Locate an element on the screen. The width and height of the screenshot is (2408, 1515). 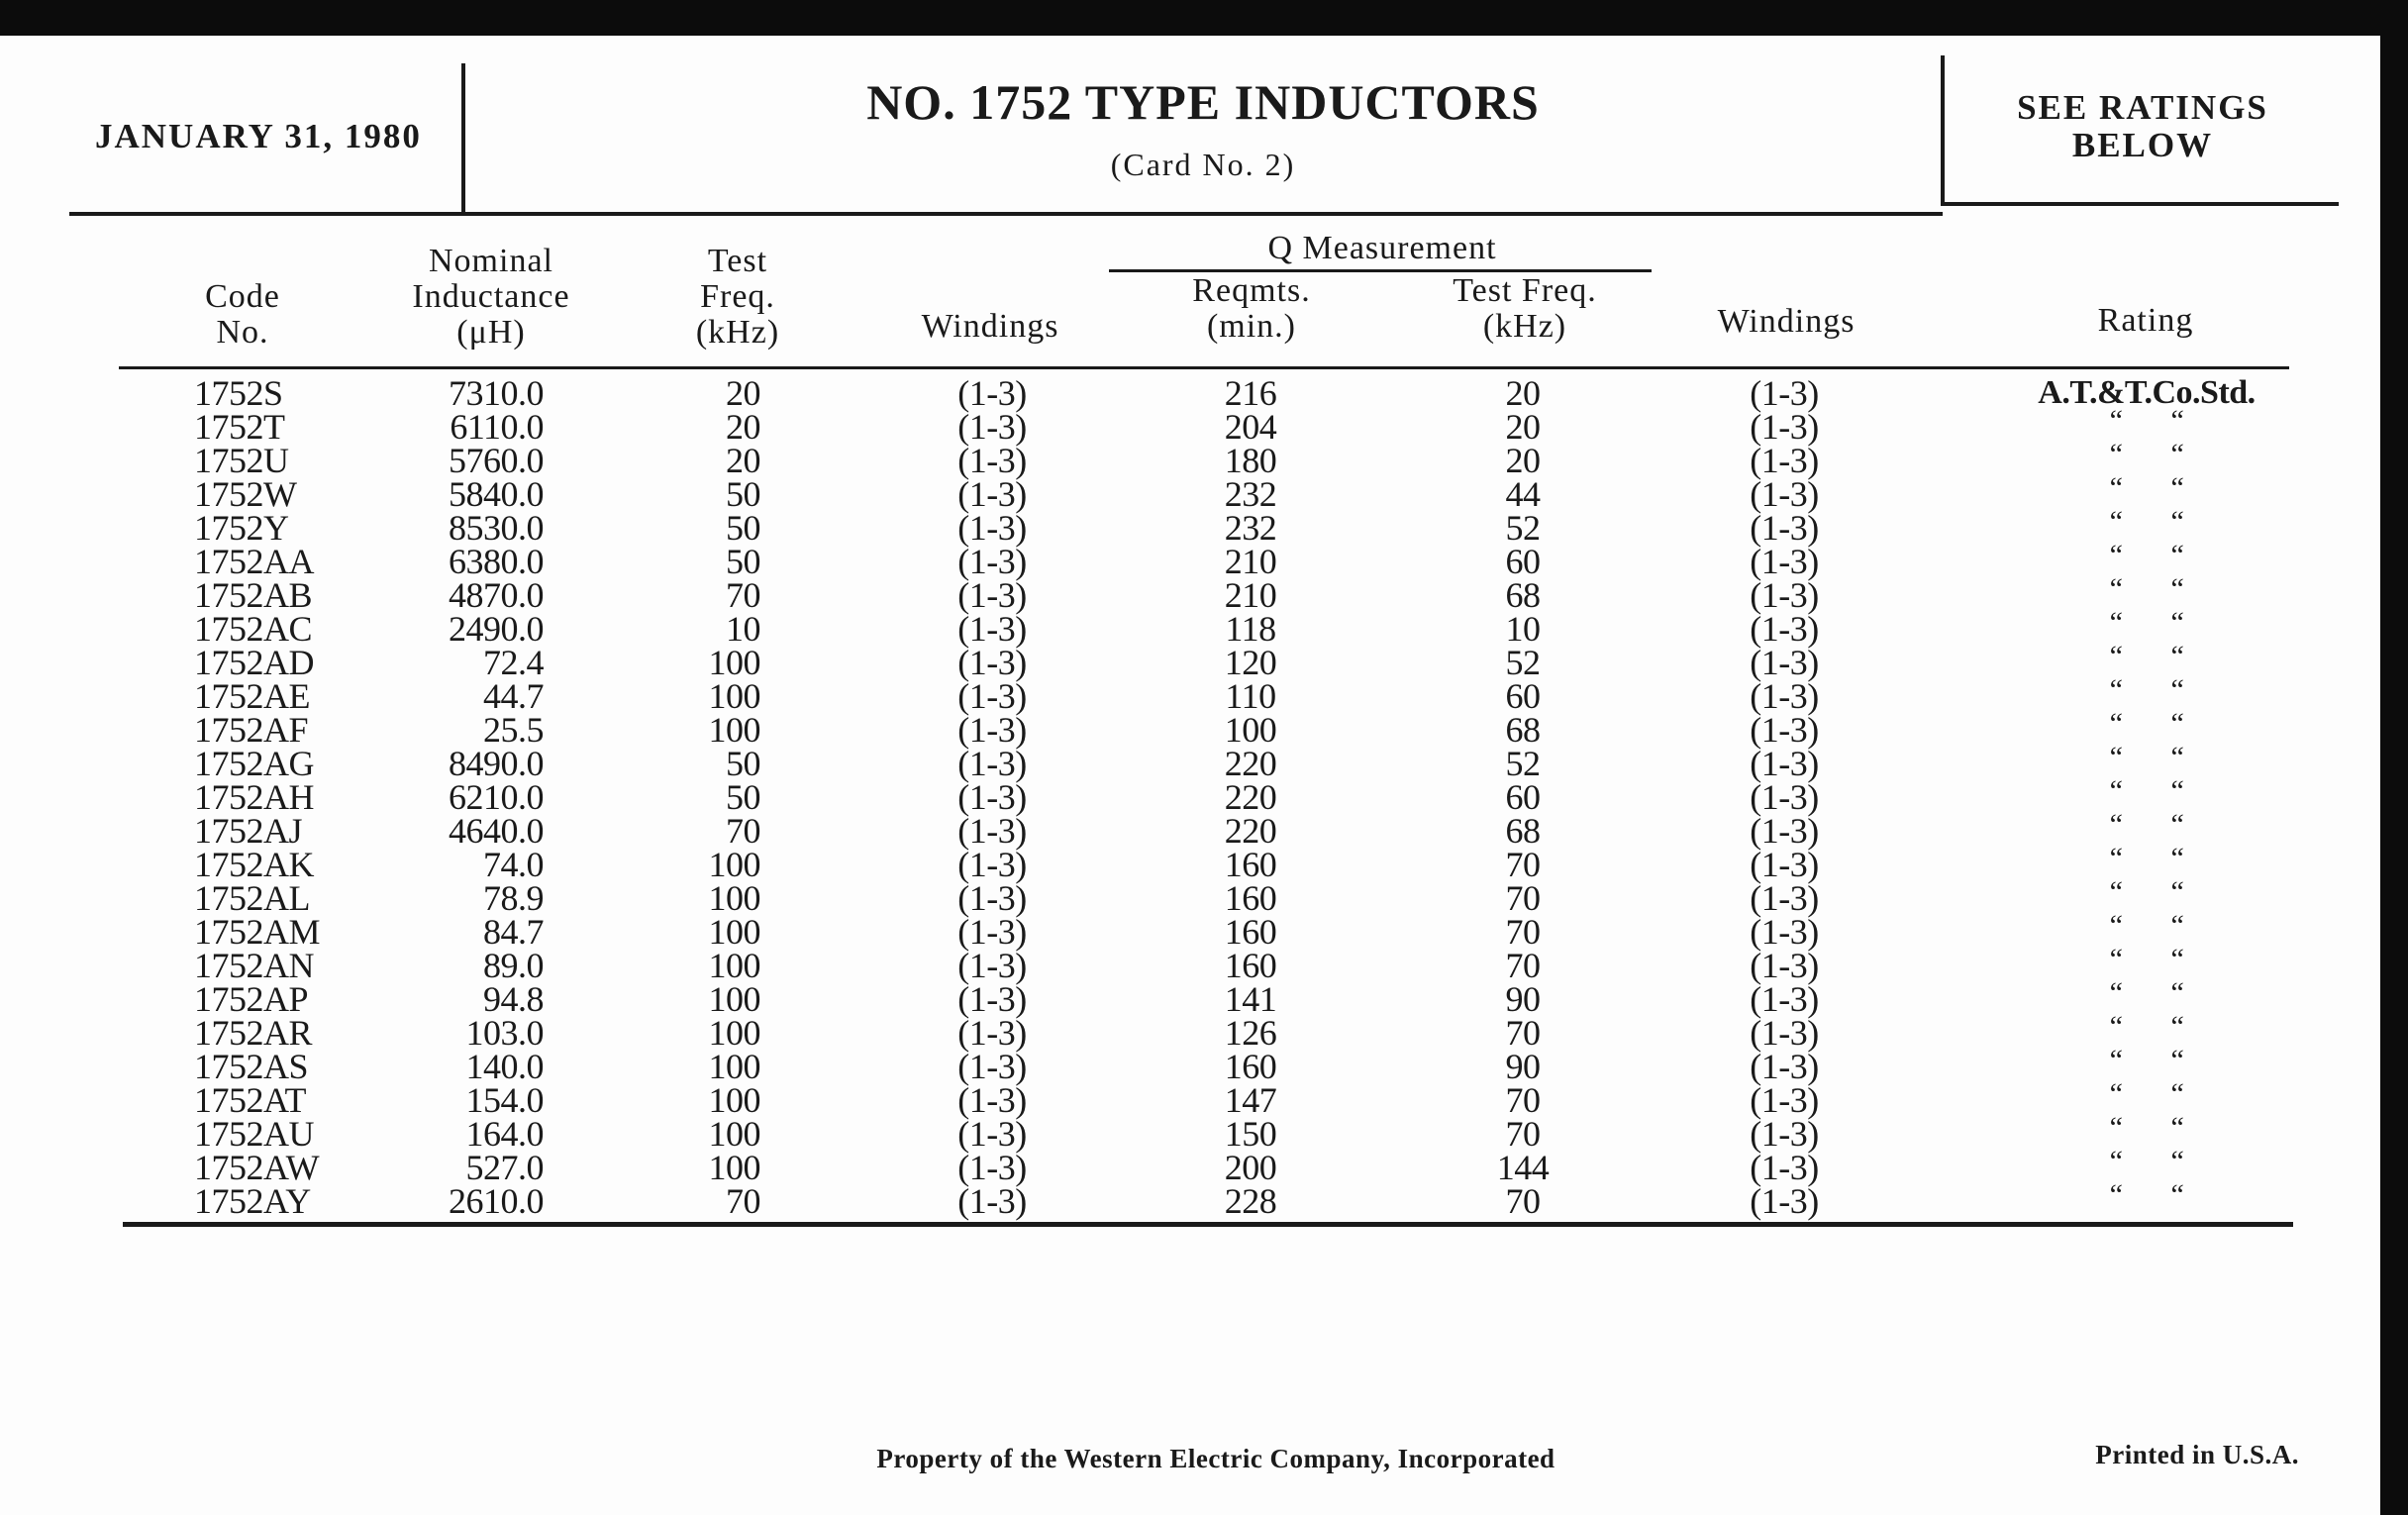
cell-code: 1752W is located at coordinates (245, 494).